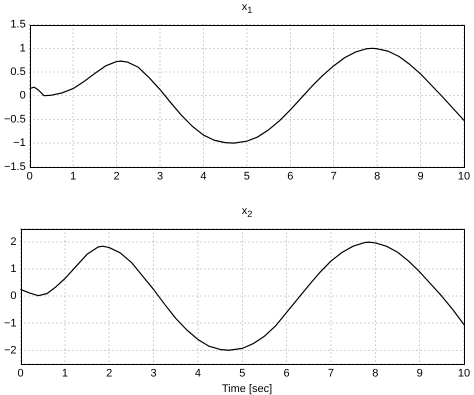 The width and height of the screenshot is (474, 395). Describe the element at coordinates (247, 389) in the screenshot. I see `x-axis-title: Time [sec]` at that location.